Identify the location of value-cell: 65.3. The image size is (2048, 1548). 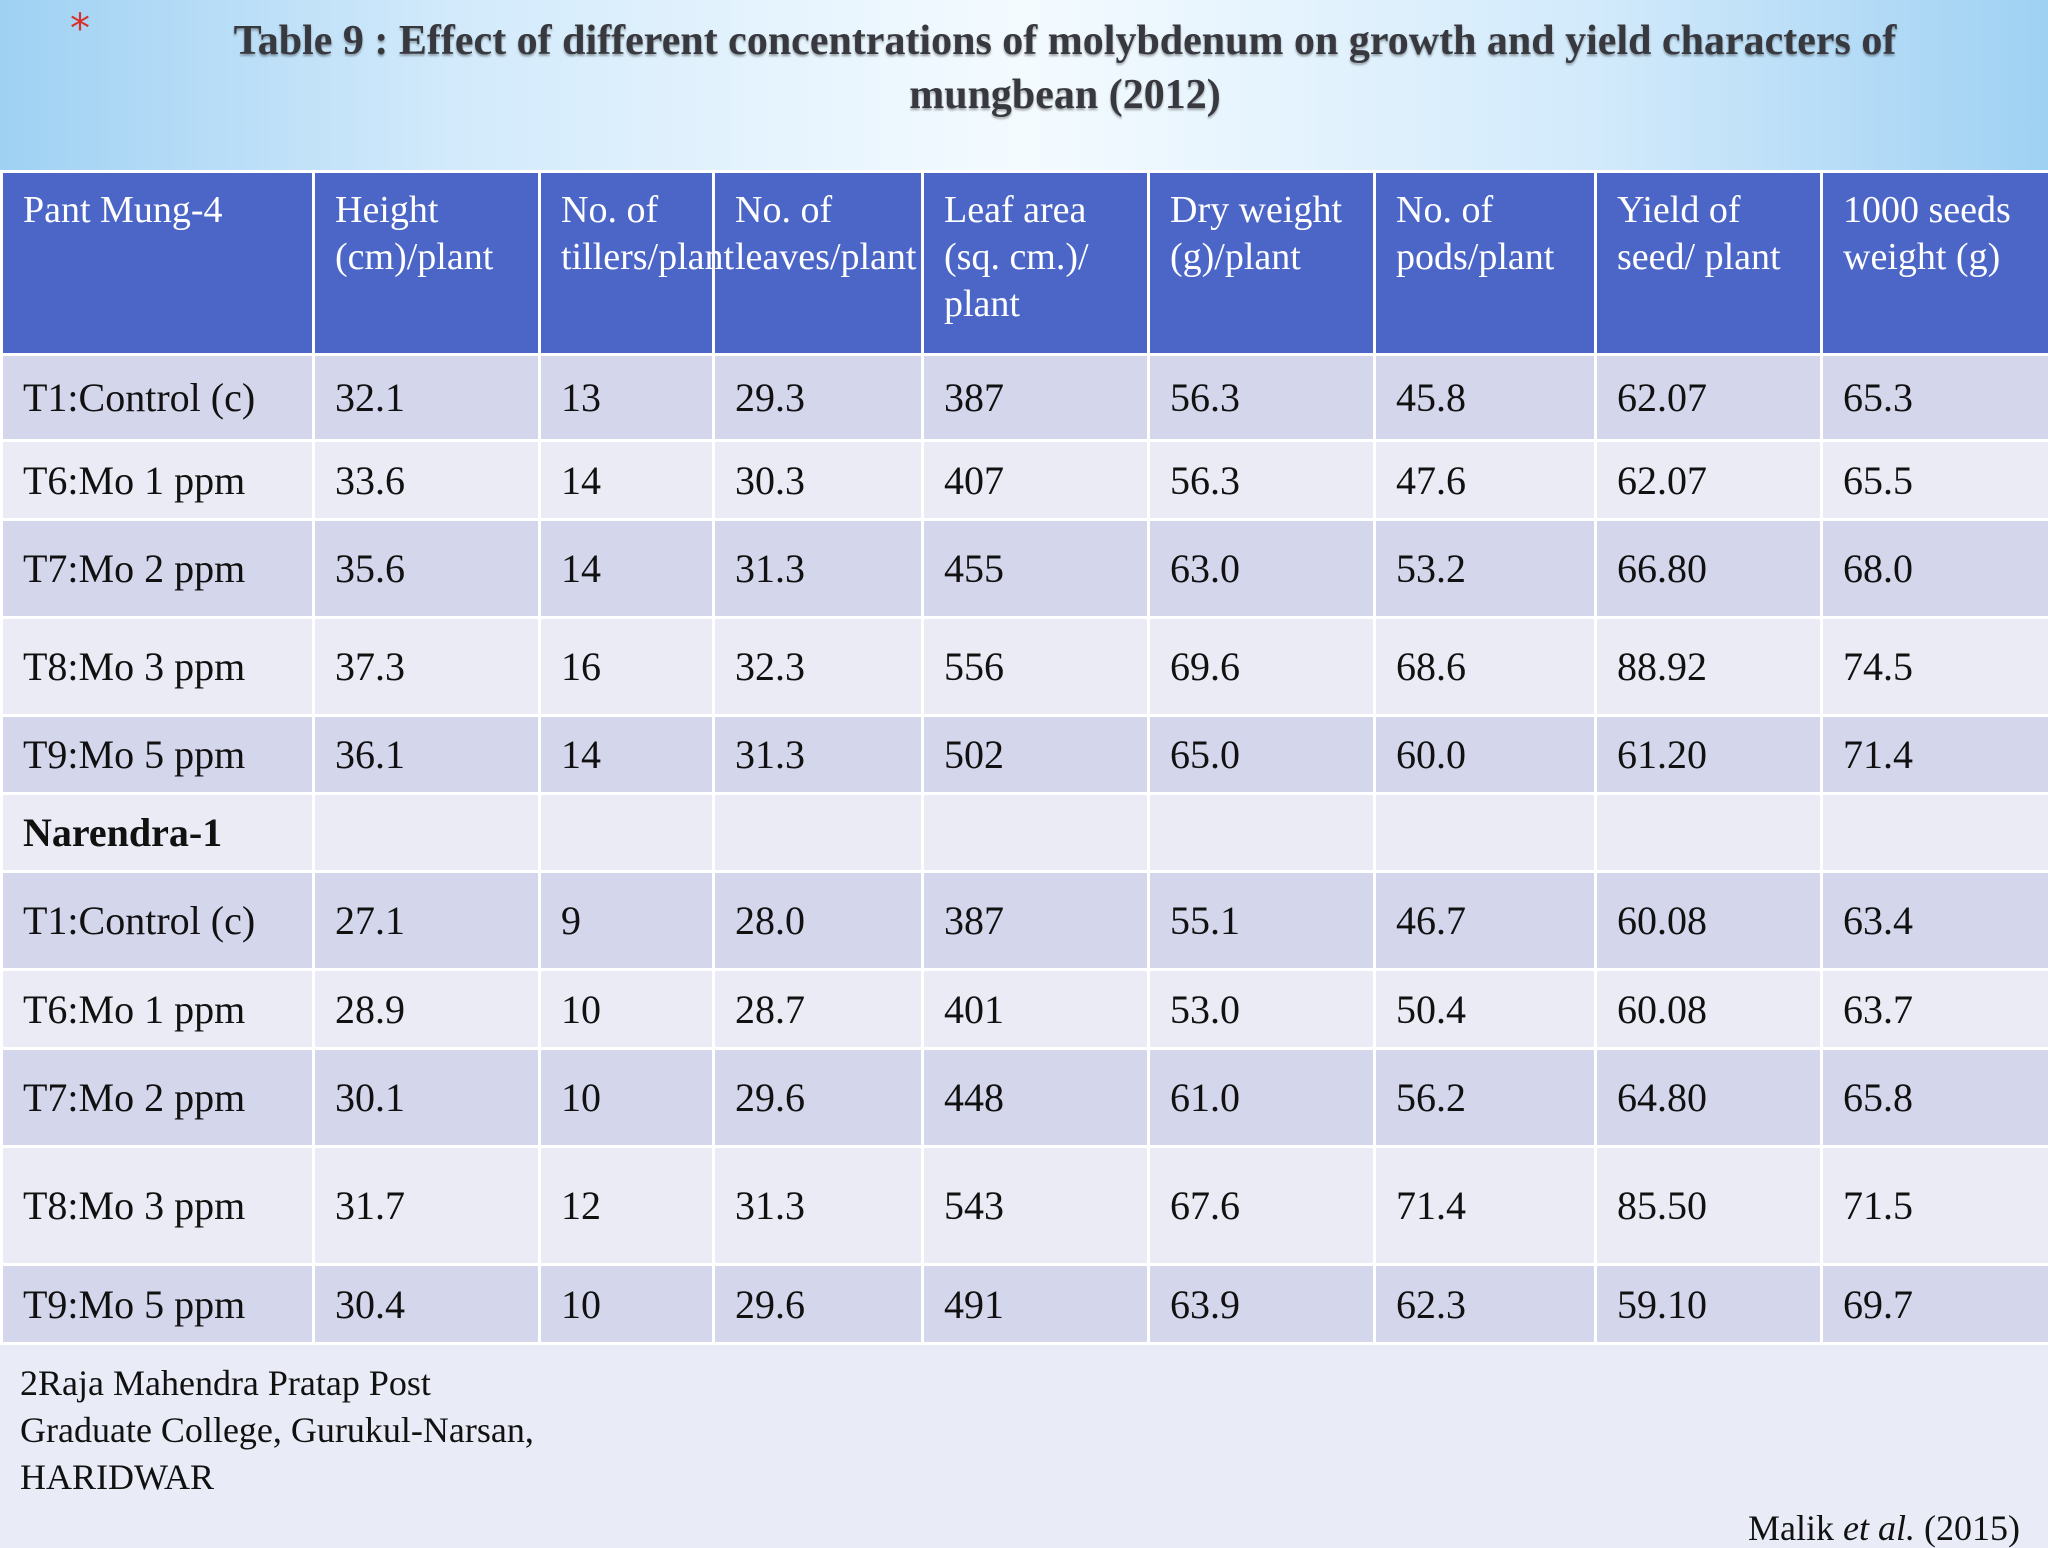
(1935, 398).